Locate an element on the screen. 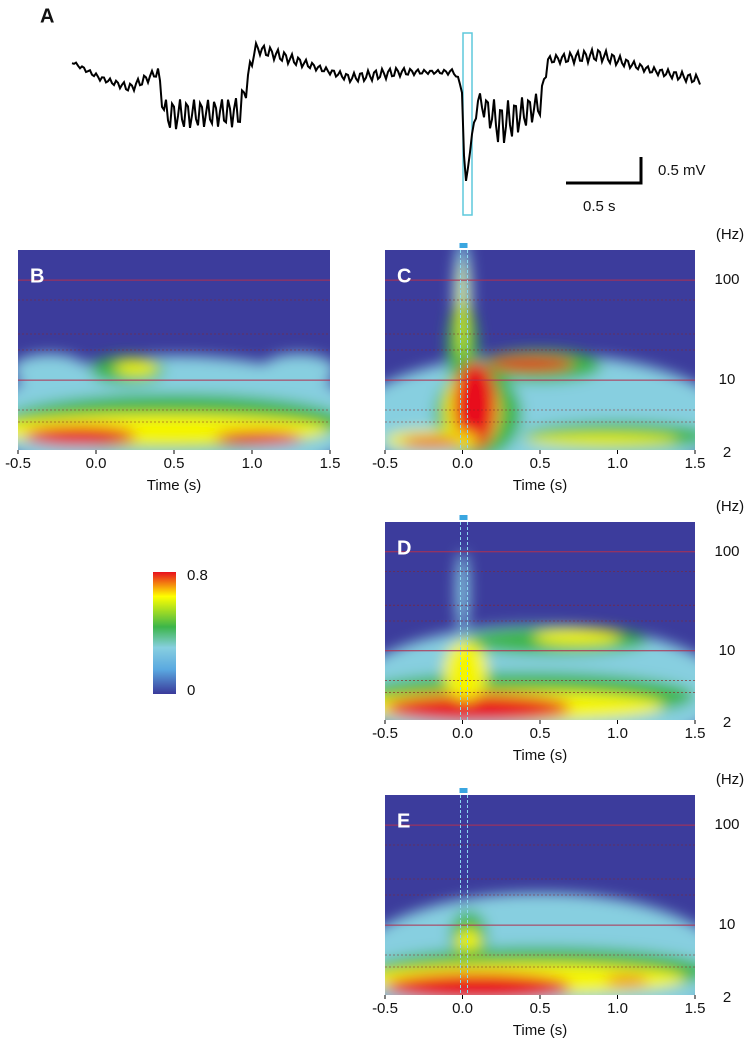  scale-voltage: 0.5 mV is located at coordinates (682, 170).